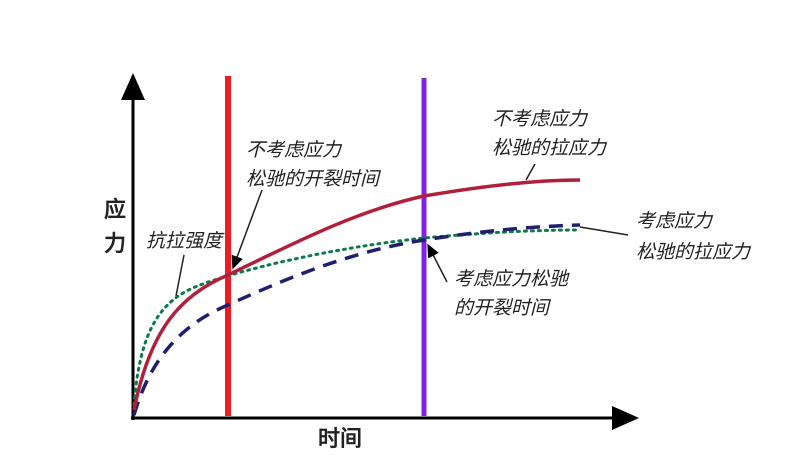  What do you see at coordinates (184, 241) in the screenshot?
I see `tensile-strength-label: 抗拉强度` at bounding box center [184, 241].